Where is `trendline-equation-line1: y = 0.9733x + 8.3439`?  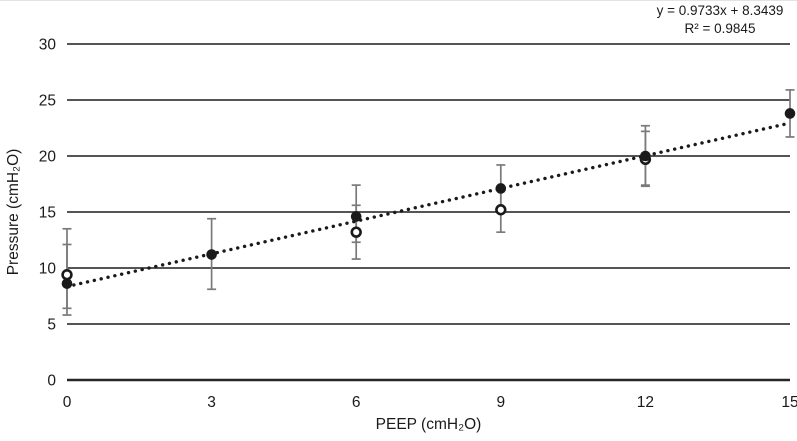 trendline-equation-line1: y = 0.9733x + 8.3439 is located at coordinates (720, 10).